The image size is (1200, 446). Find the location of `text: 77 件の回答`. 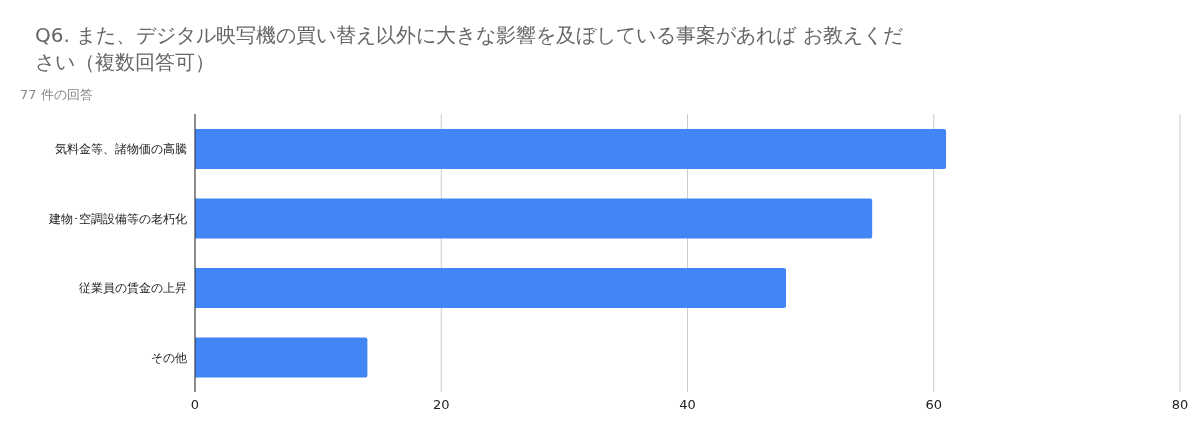

text: 77 件の回答 is located at coordinates (56, 95).